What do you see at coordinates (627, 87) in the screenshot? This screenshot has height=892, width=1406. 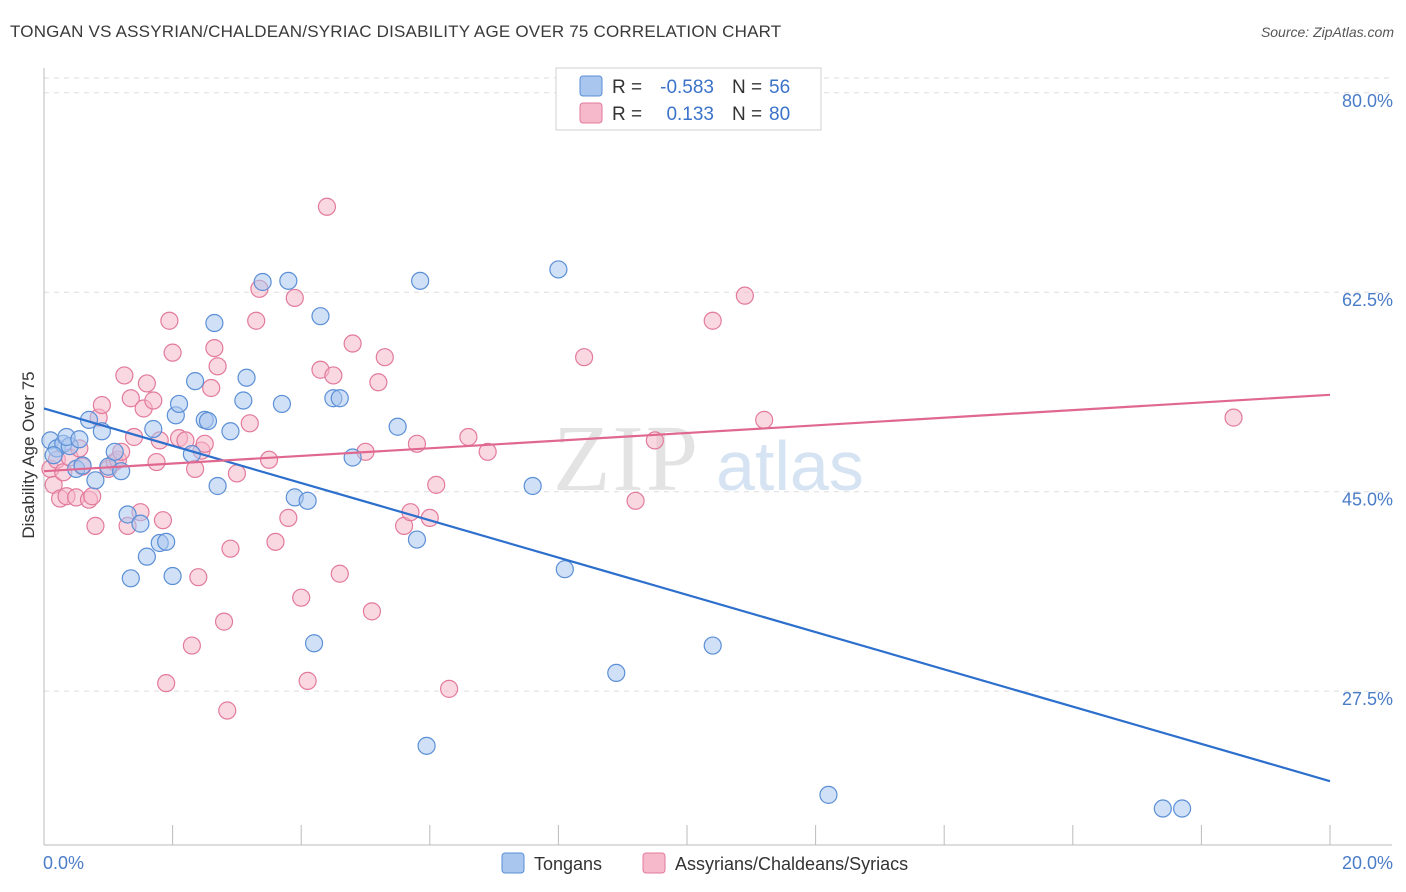 I see `legend-r-label-1: R =` at bounding box center [627, 87].